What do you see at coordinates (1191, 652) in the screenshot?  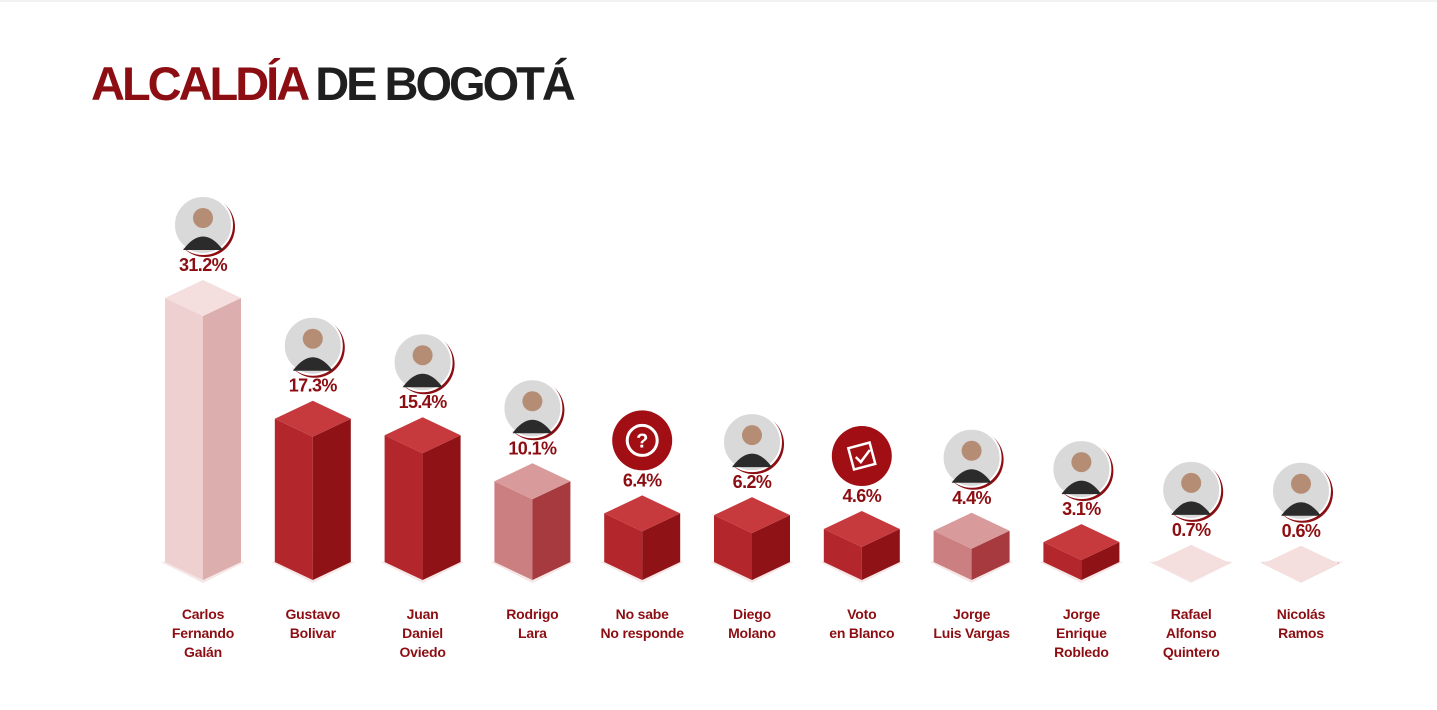 I see `category-label: Quintero` at bounding box center [1191, 652].